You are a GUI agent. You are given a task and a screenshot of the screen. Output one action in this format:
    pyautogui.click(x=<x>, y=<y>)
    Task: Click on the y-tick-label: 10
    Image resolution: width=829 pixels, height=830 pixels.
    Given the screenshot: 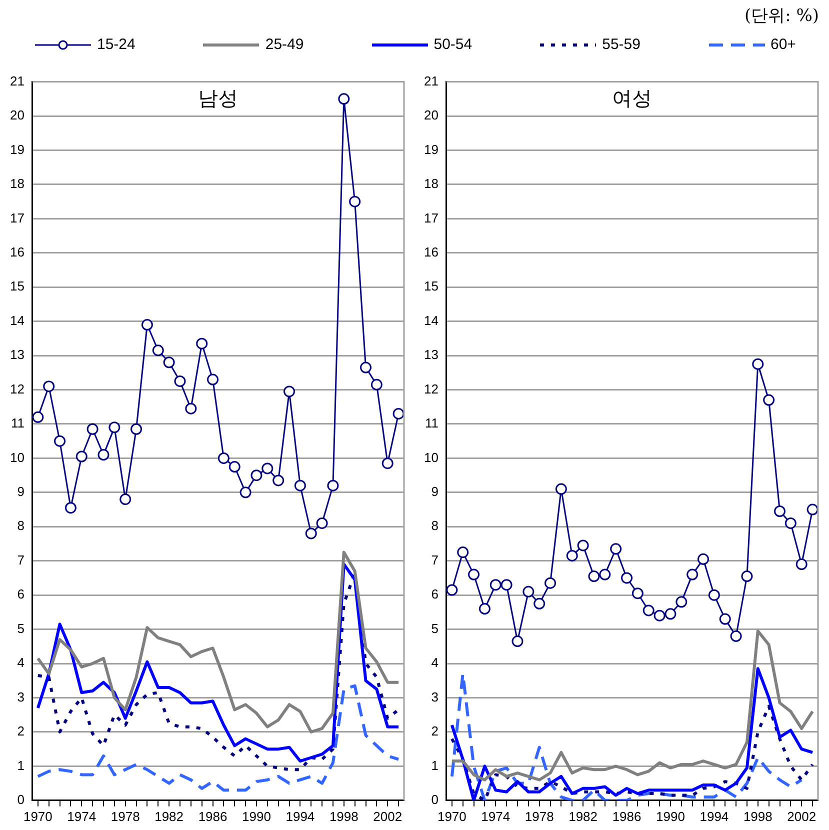 What is the action you would take?
    pyautogui.click(x=17, y=457)
    